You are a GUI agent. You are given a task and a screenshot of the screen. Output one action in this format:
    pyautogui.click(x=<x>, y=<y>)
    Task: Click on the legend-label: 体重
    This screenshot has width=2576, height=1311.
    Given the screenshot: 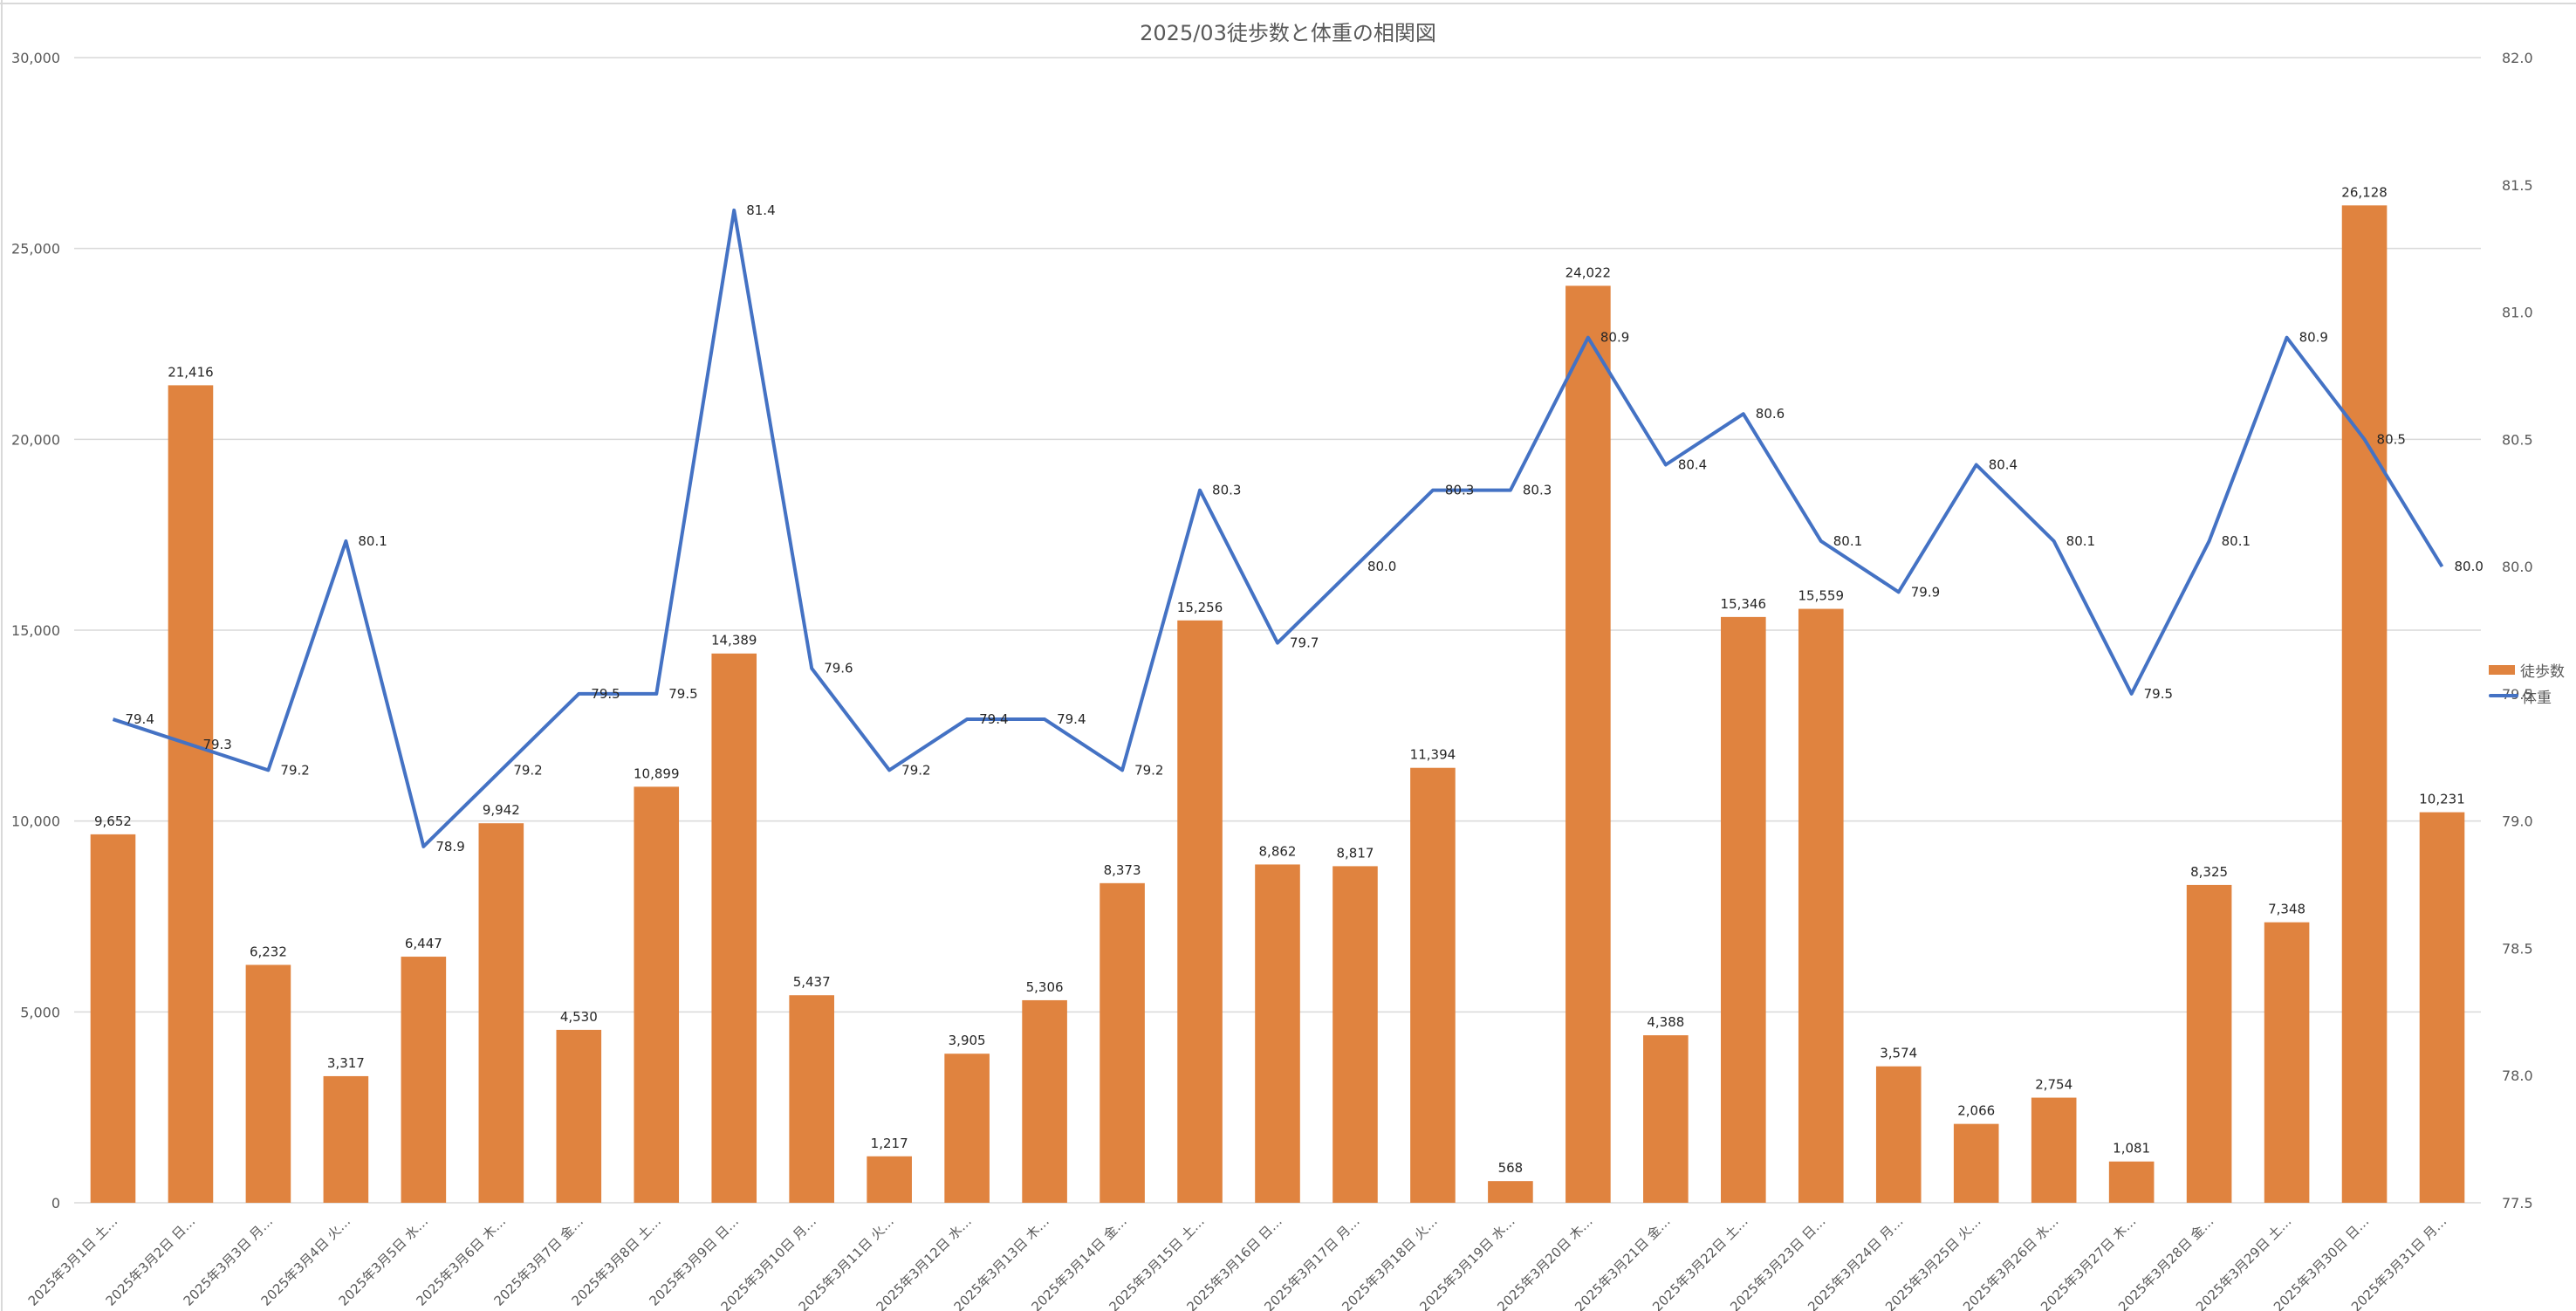 What is the action you would take?
    pyautogui.click(x=2537, y=698)
    